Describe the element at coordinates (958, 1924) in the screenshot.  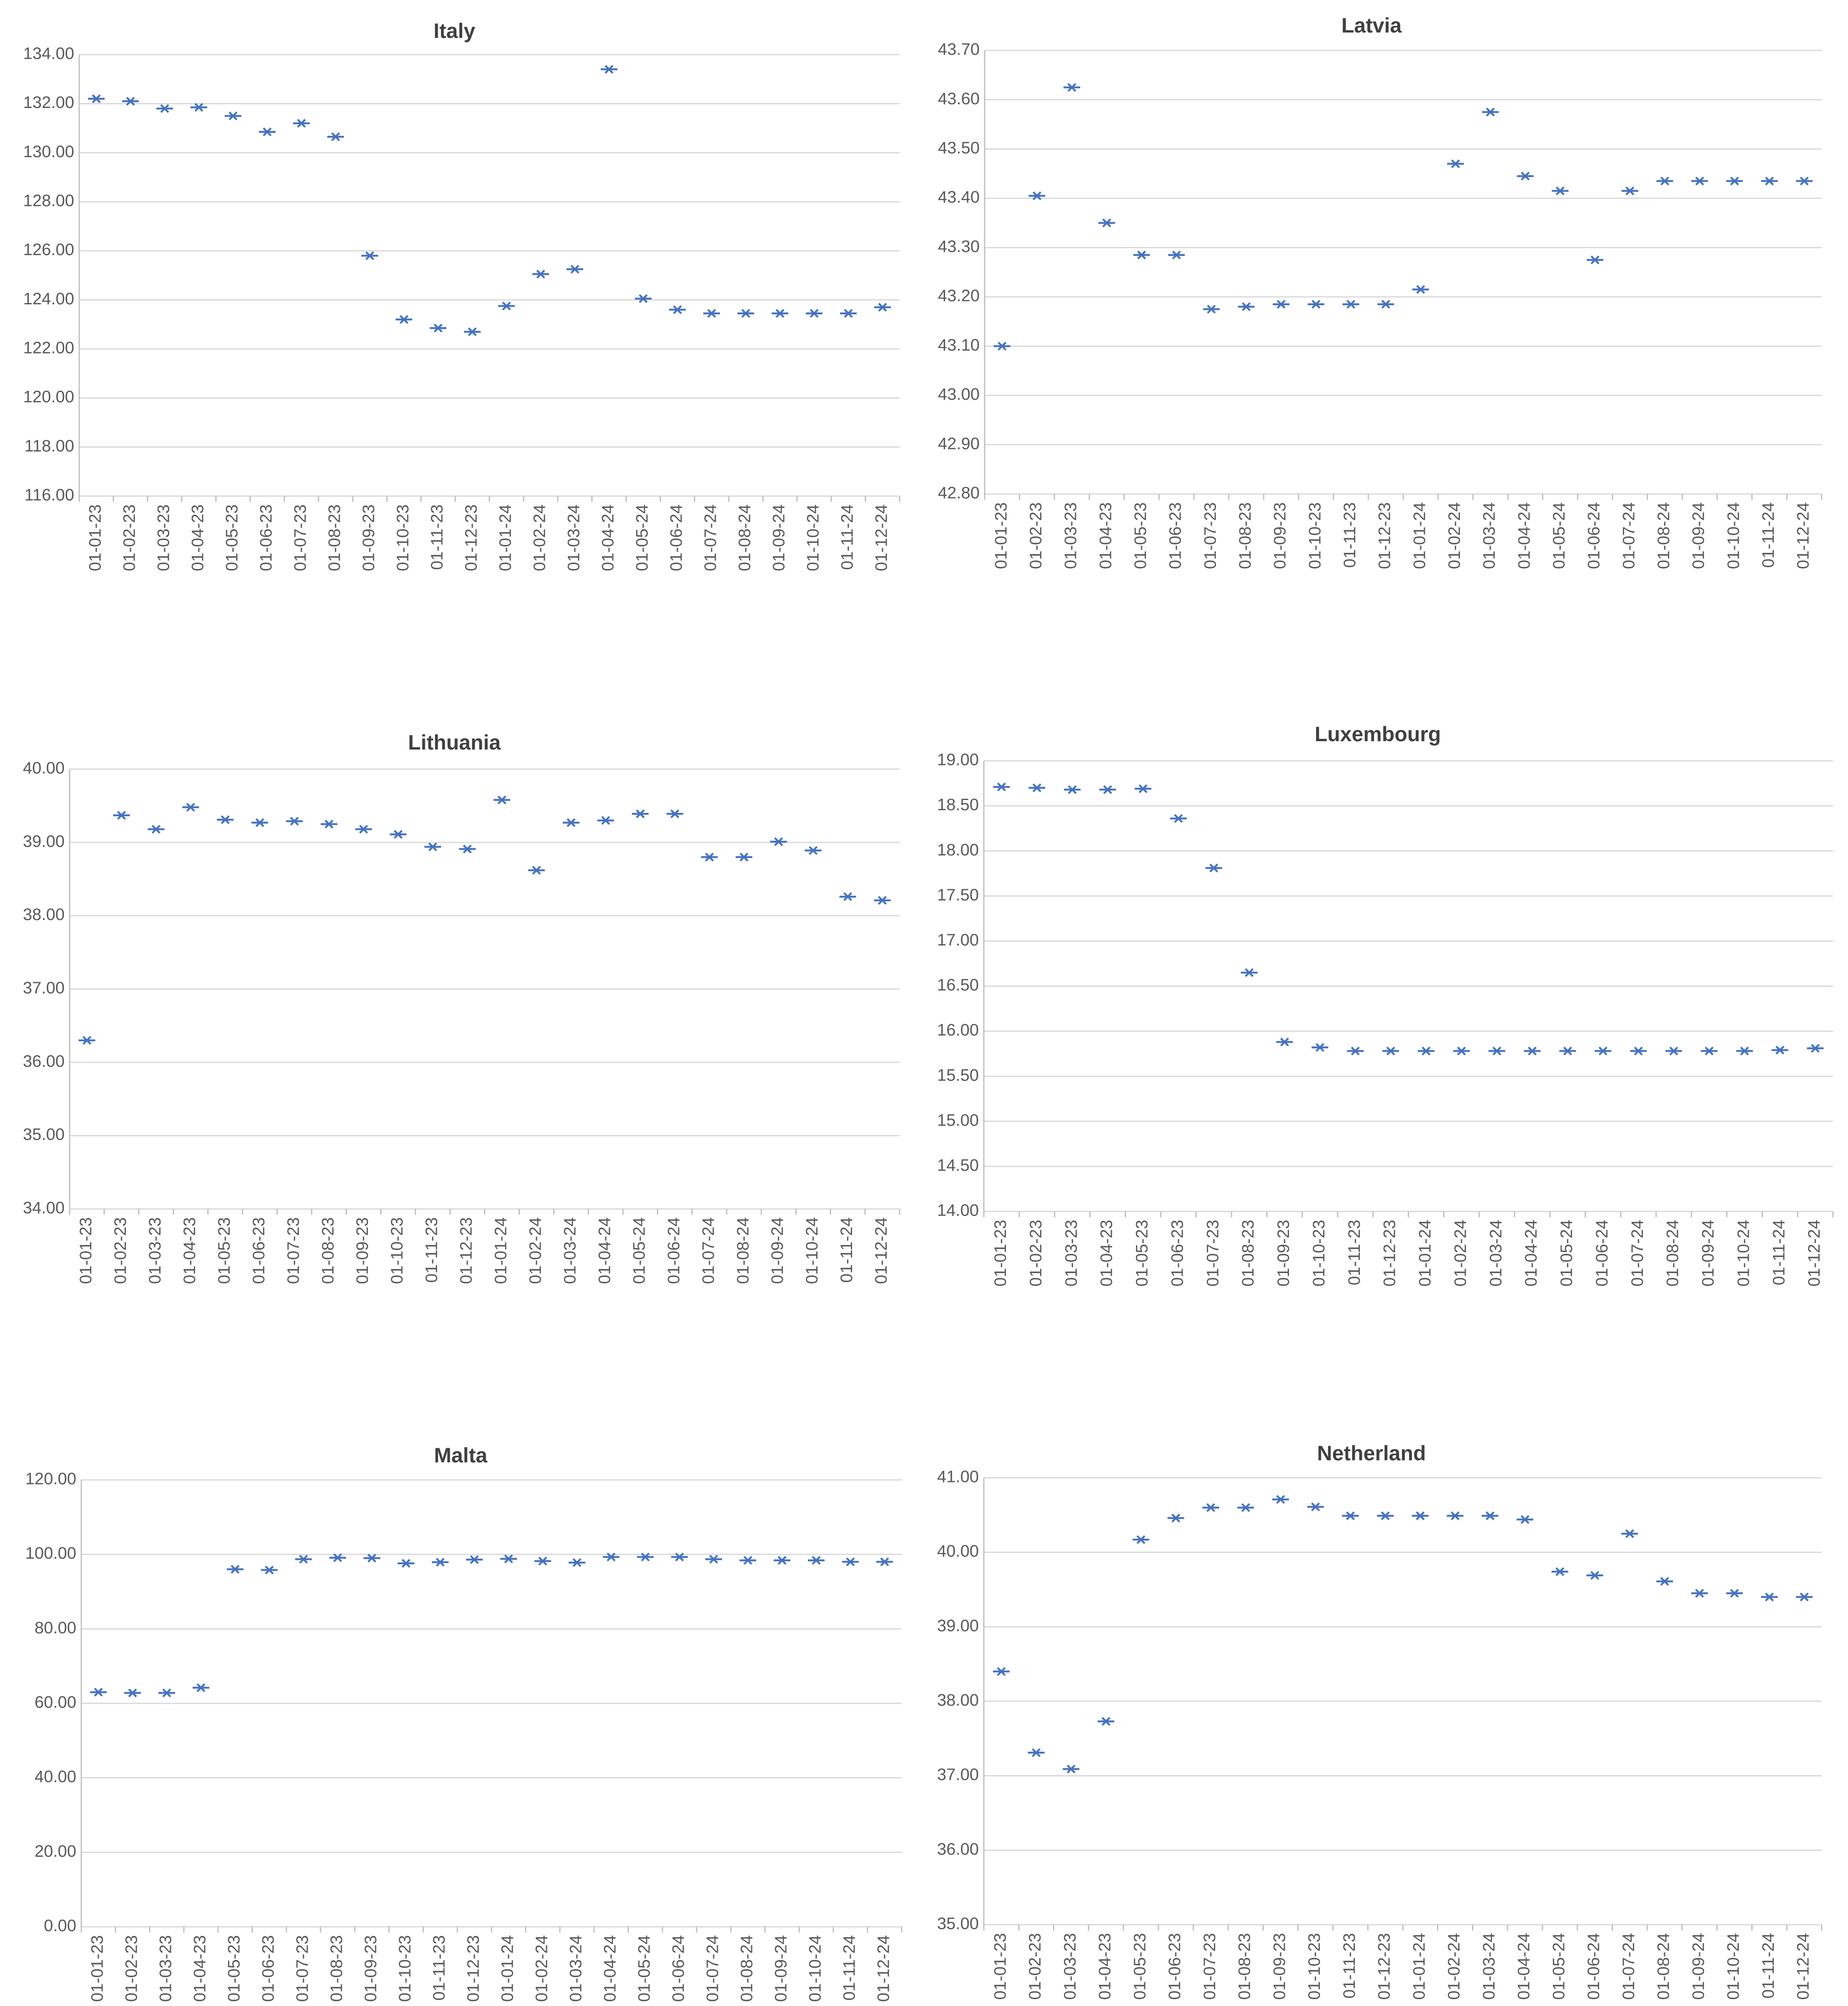
I see `y-tick-label: 35.00` at that location.